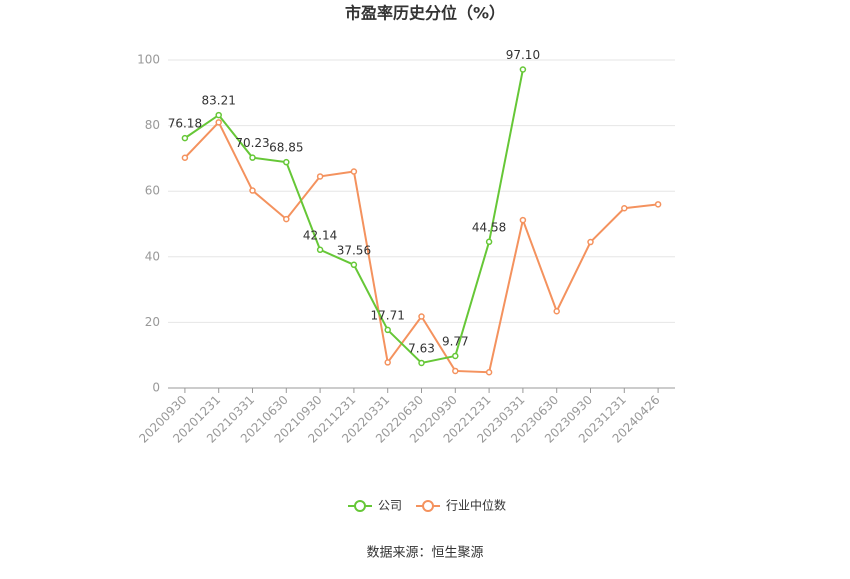 Image resolution: width=850 pixels, height=579 pixels. What do you see at coordinates (388, 315) in the screenshot?
I see `data-label: 17.71` at bounding box center [388, 315].